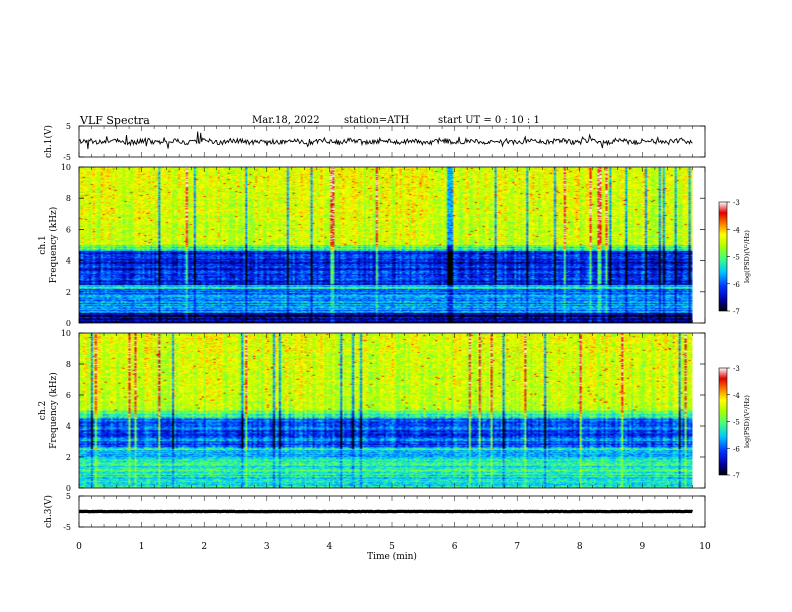 This screenshot has width=792, height=612. Describe the element at coordinates (48, 141) in the screenshot. I see `y-axis-label: ch.1(V)` at that location.